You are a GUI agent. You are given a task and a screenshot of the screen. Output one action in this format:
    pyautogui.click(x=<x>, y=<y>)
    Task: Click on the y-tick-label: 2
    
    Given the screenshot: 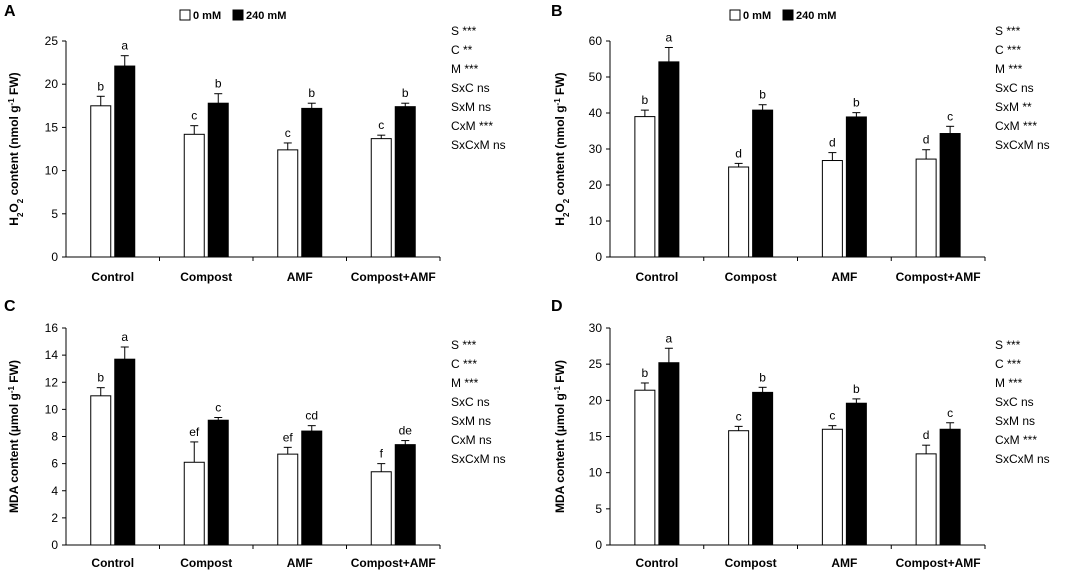 What is the action you would take?
    pyautogui.click(x=54, y=518)
    